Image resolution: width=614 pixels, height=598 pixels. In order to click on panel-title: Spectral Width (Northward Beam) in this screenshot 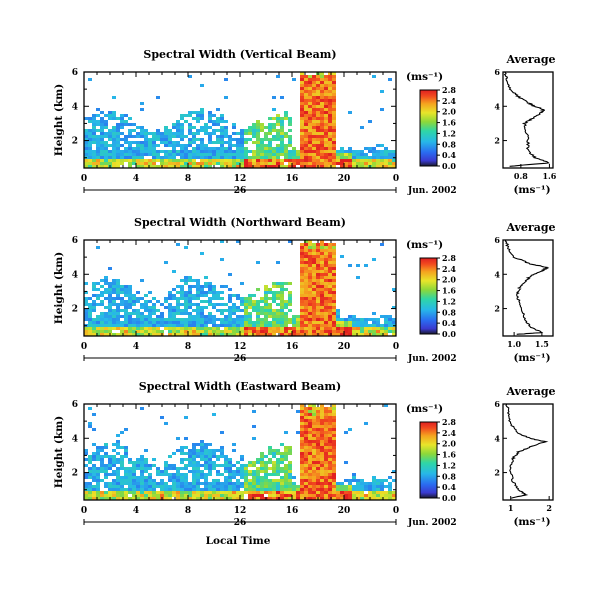, I will do `click(240, 222)`.